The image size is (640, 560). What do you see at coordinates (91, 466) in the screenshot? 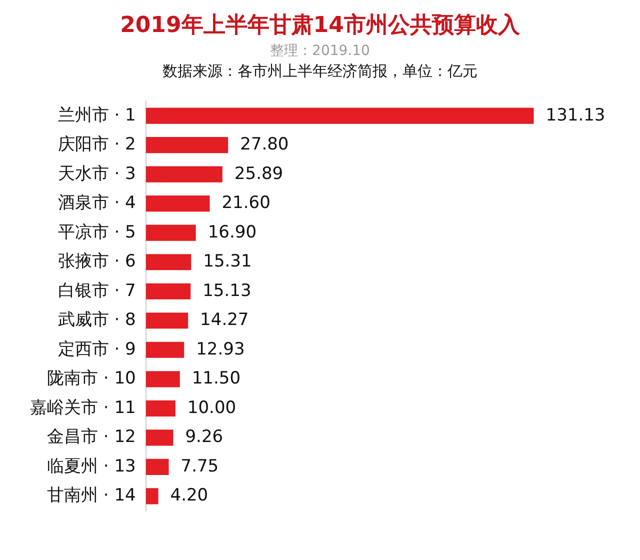
I see `y-tick-label: 临夏州 · 13` at bounding box center [91, 466].